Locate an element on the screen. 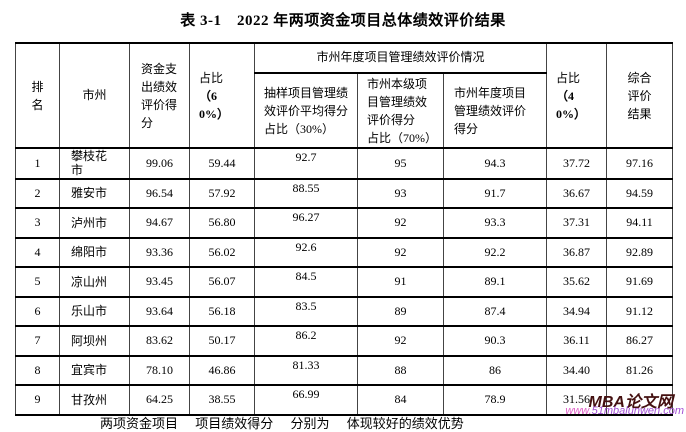 This screenshot has width=686, height=432. rank-cell: 5 is located at coordinates (37, 282).